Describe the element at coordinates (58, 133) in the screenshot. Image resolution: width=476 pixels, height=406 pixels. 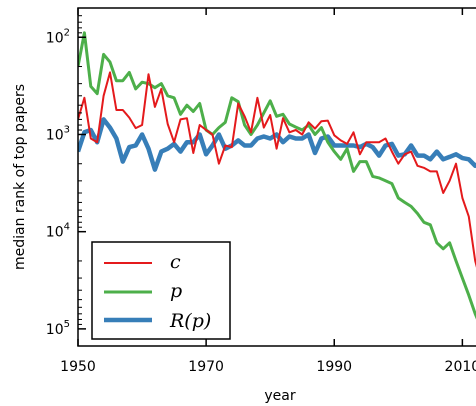
I see `y-tick-label: 10³` at that location.